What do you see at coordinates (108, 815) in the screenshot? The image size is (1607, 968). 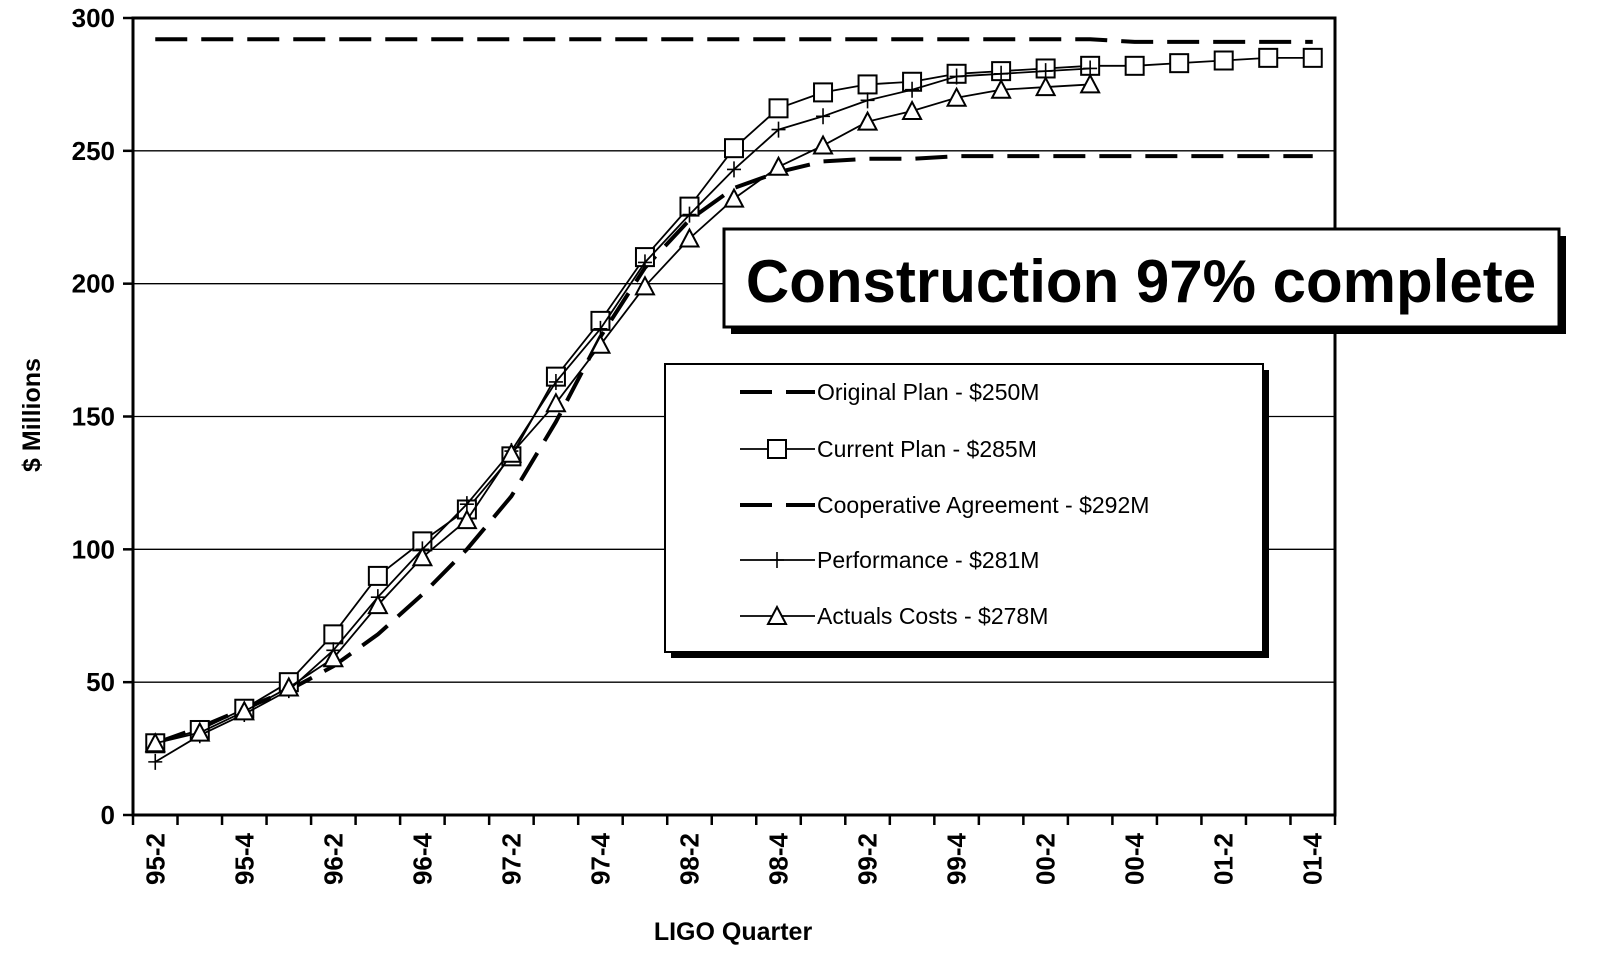 I see `y-tick-label: 0` at bounding box center [108, 815].